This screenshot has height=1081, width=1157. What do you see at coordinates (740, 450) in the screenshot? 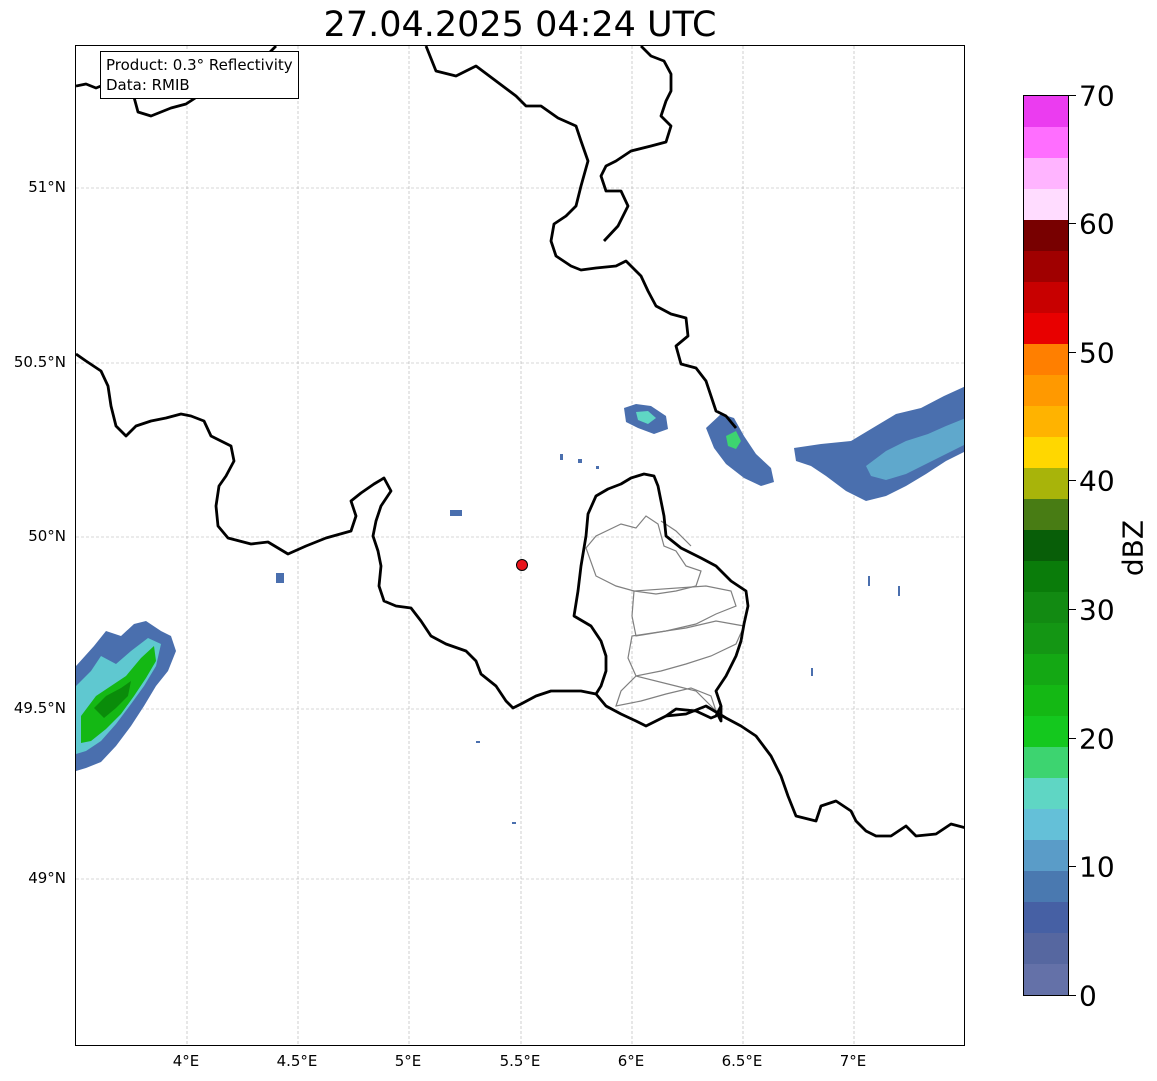
I see `echo-mid-cell` at bounding box center [740, 450].